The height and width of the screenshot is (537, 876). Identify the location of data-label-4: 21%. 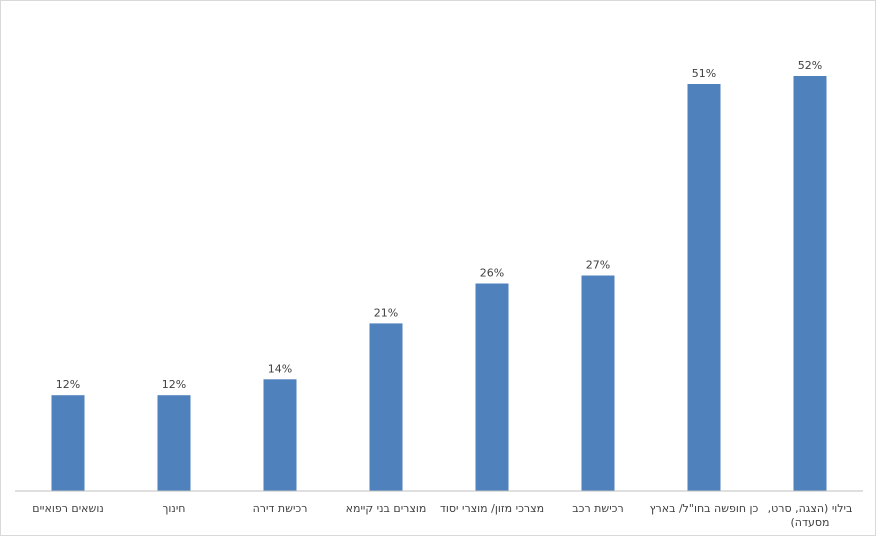
(386, 312).